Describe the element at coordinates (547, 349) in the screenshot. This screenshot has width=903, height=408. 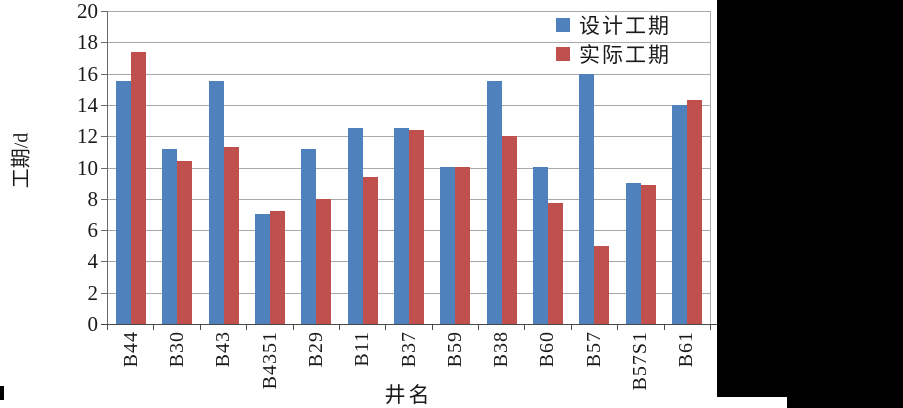
I see `x-tick-label: B60` at that location.